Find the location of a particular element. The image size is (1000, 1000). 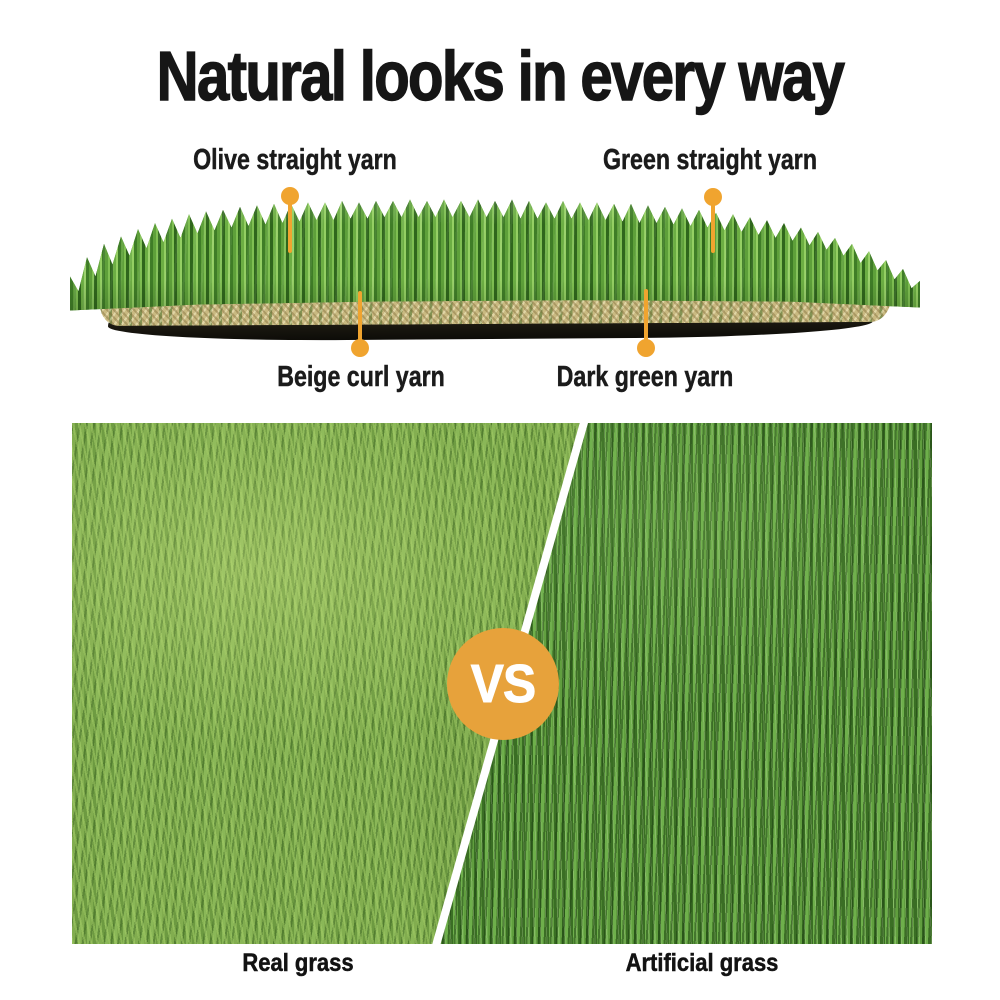

real-grass-label: Real grass is located at coordinates (298, 963).